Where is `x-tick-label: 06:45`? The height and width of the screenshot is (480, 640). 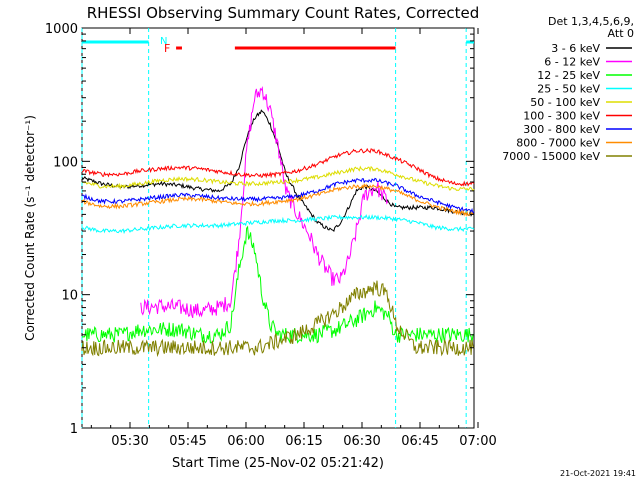 x-tick-label: 06:45 is located at coordinates (419, 441).